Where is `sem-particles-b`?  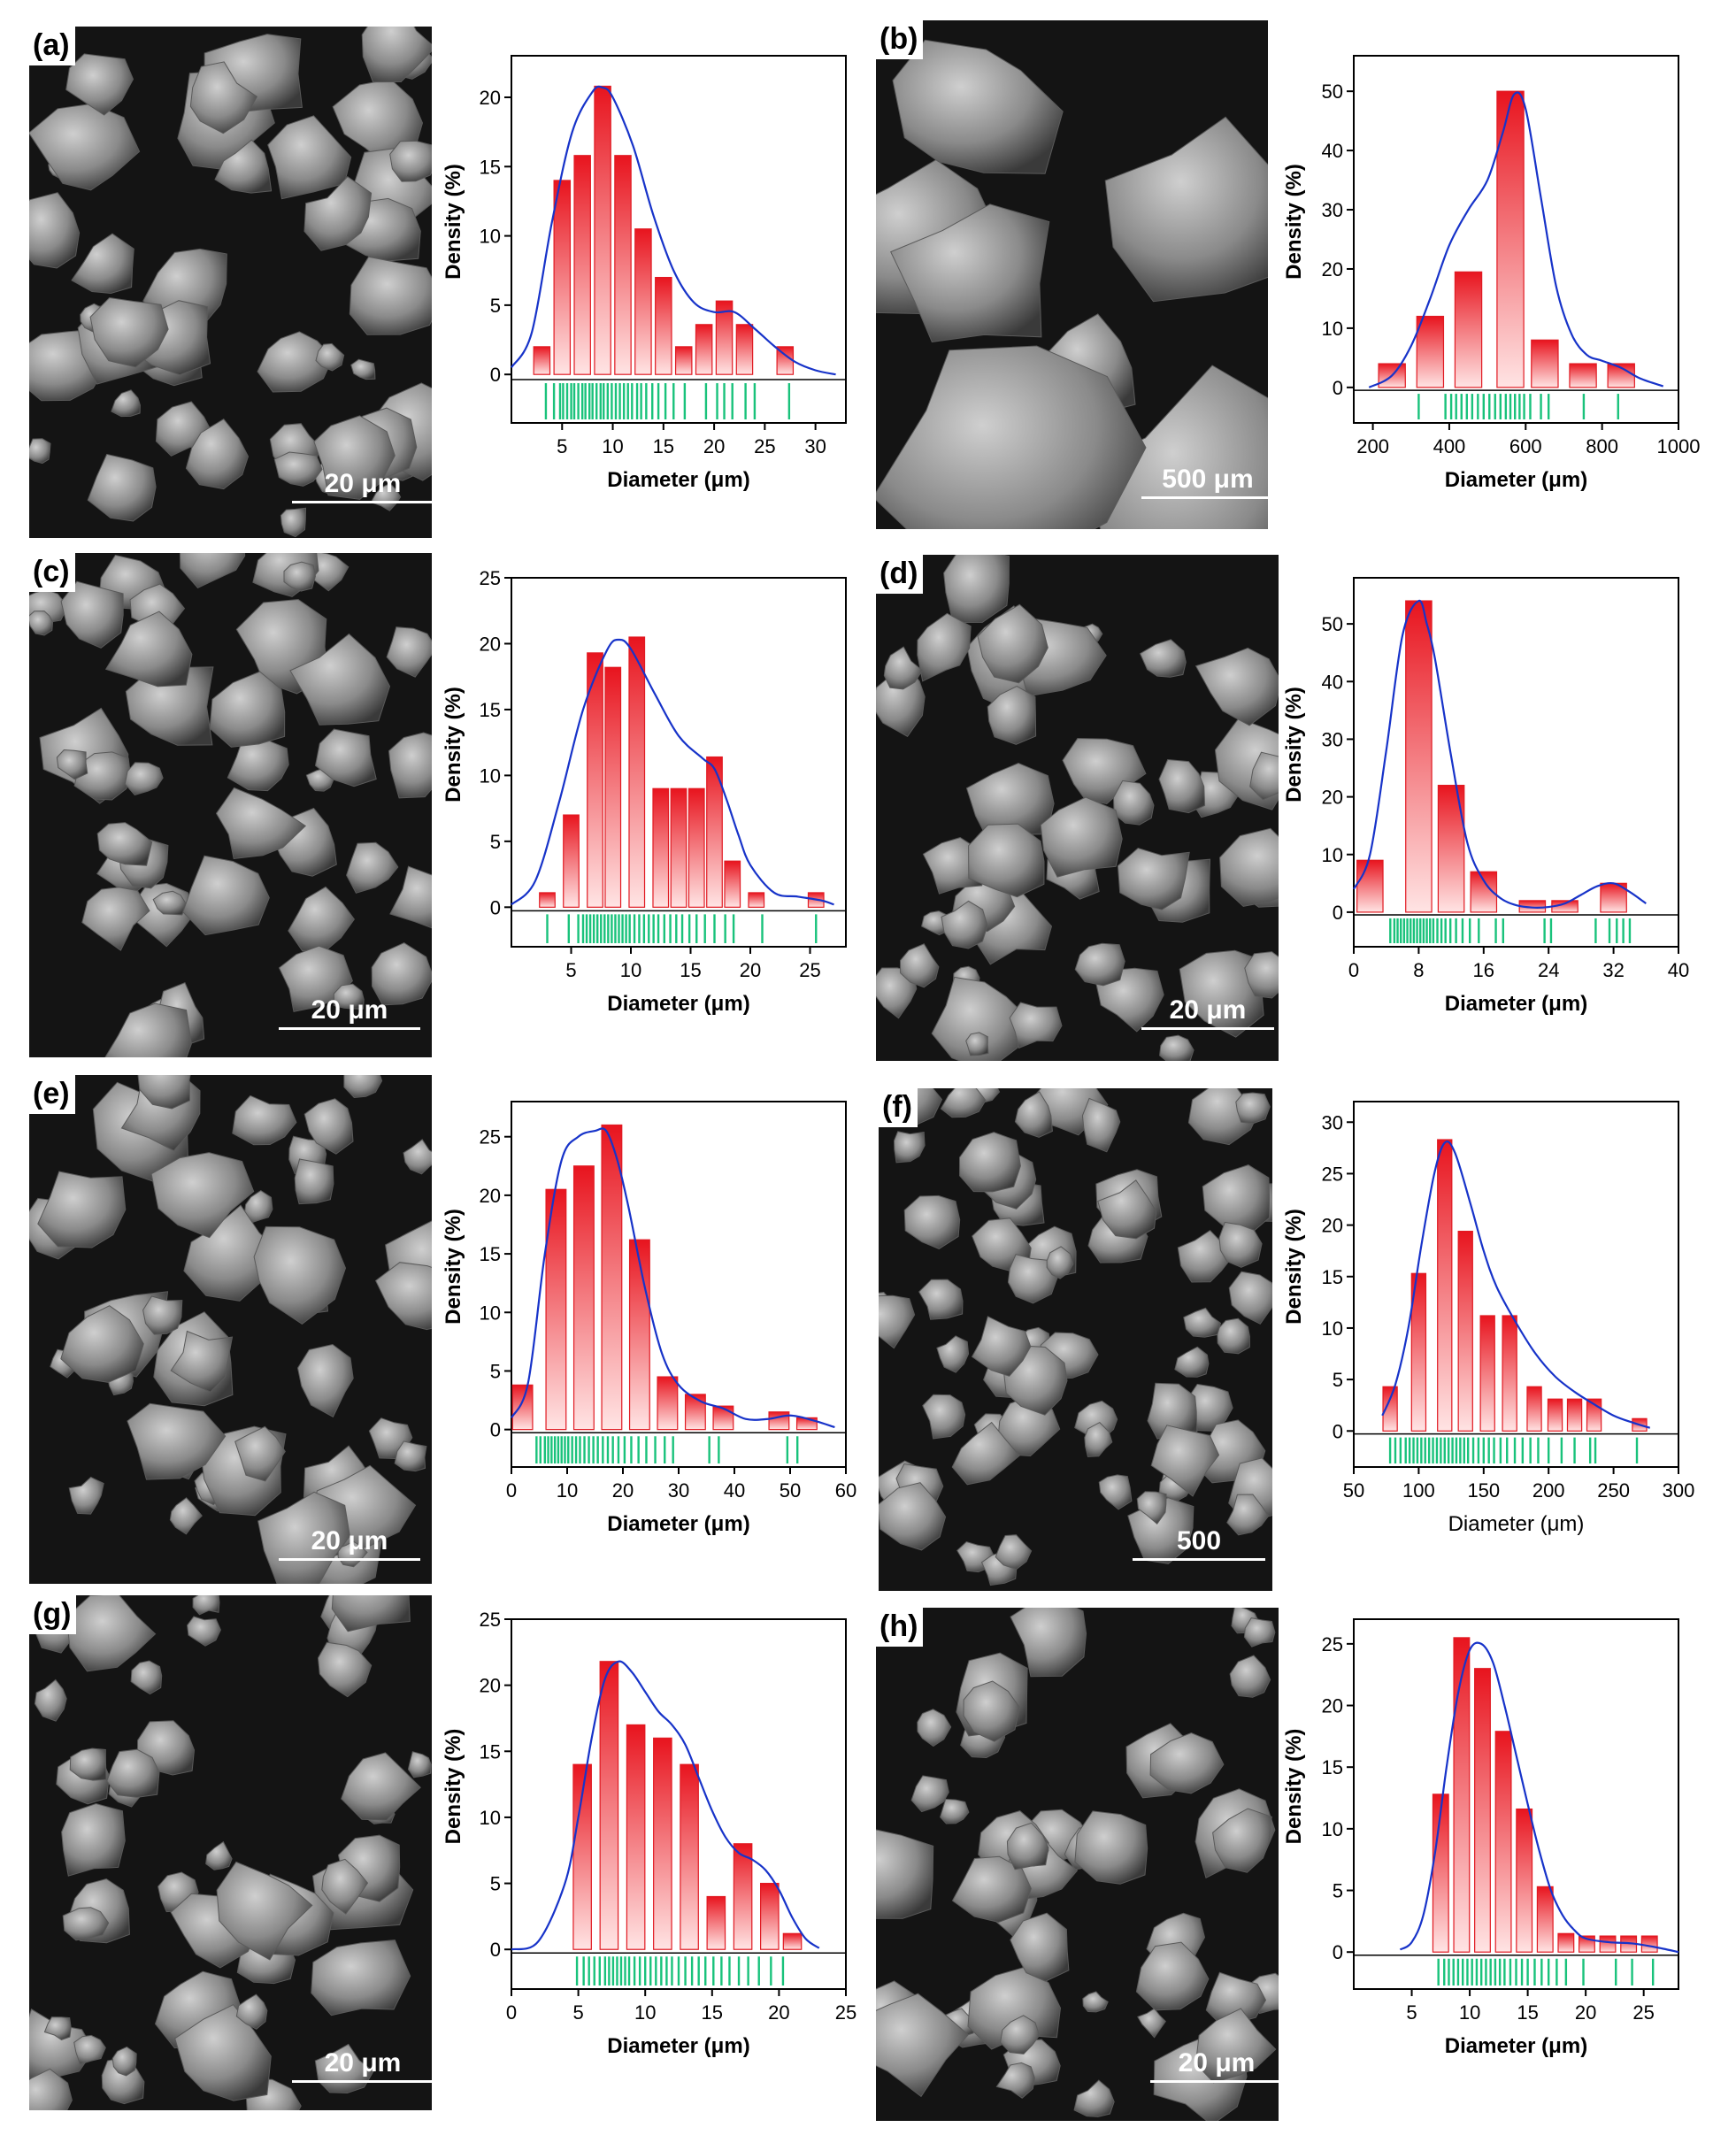
sem-particles-b is located at coordinates (1072, 284).